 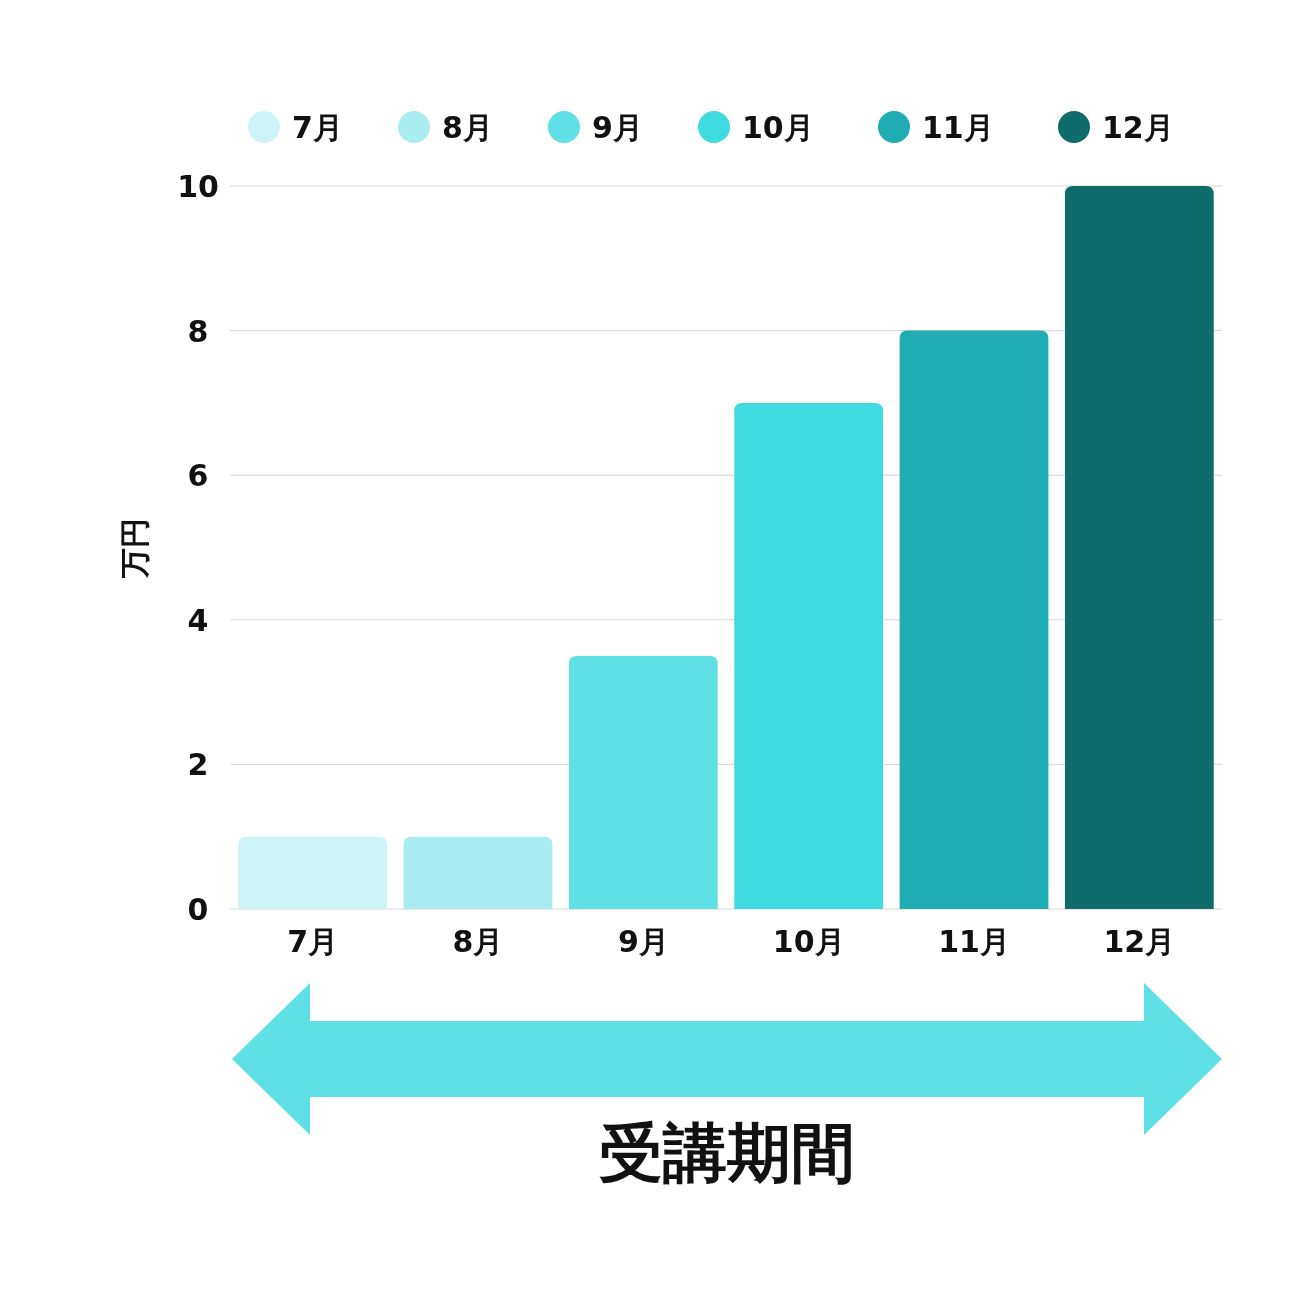 I want to click on legend-label: 12月, so click(x=1138, y=127).